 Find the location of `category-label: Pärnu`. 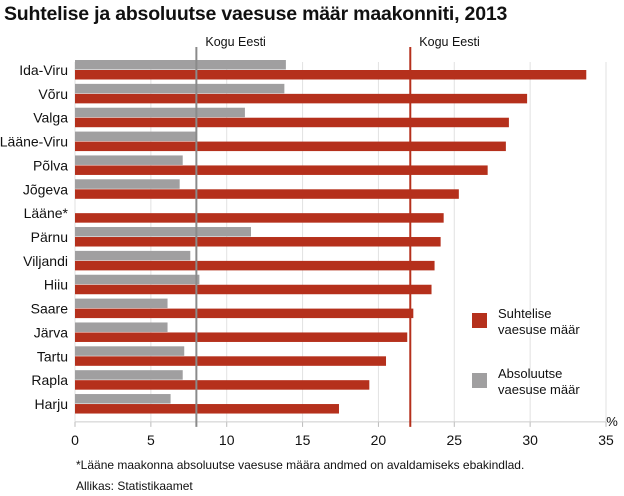

category-label: Pärnu is located at coordinates (49, 237).